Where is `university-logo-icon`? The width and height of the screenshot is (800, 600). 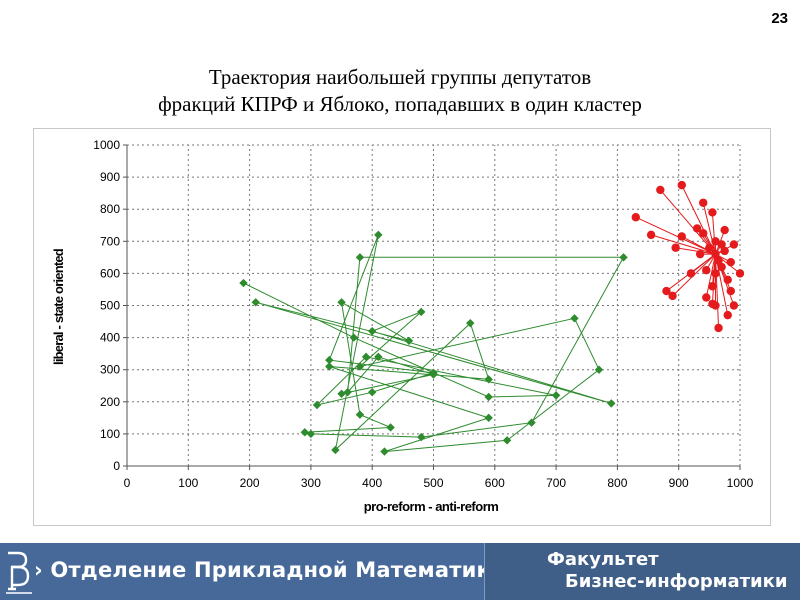 university-logo-icon is located at coordinates (19, 572).